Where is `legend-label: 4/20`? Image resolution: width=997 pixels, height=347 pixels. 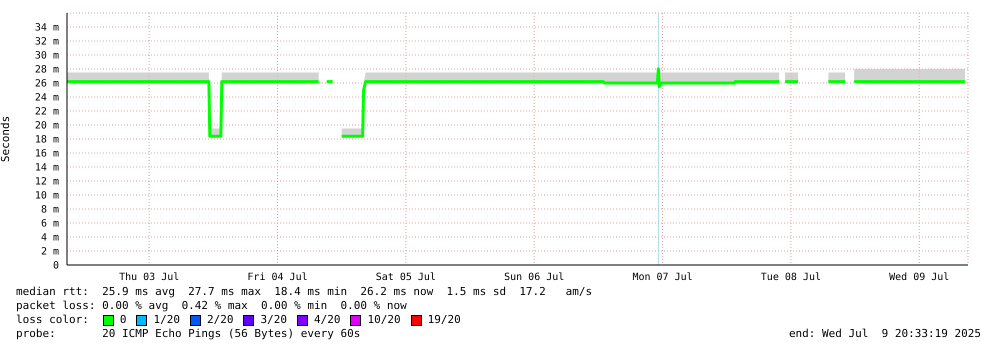
legend-label: 4/20 is located at coordinates (327, 320).